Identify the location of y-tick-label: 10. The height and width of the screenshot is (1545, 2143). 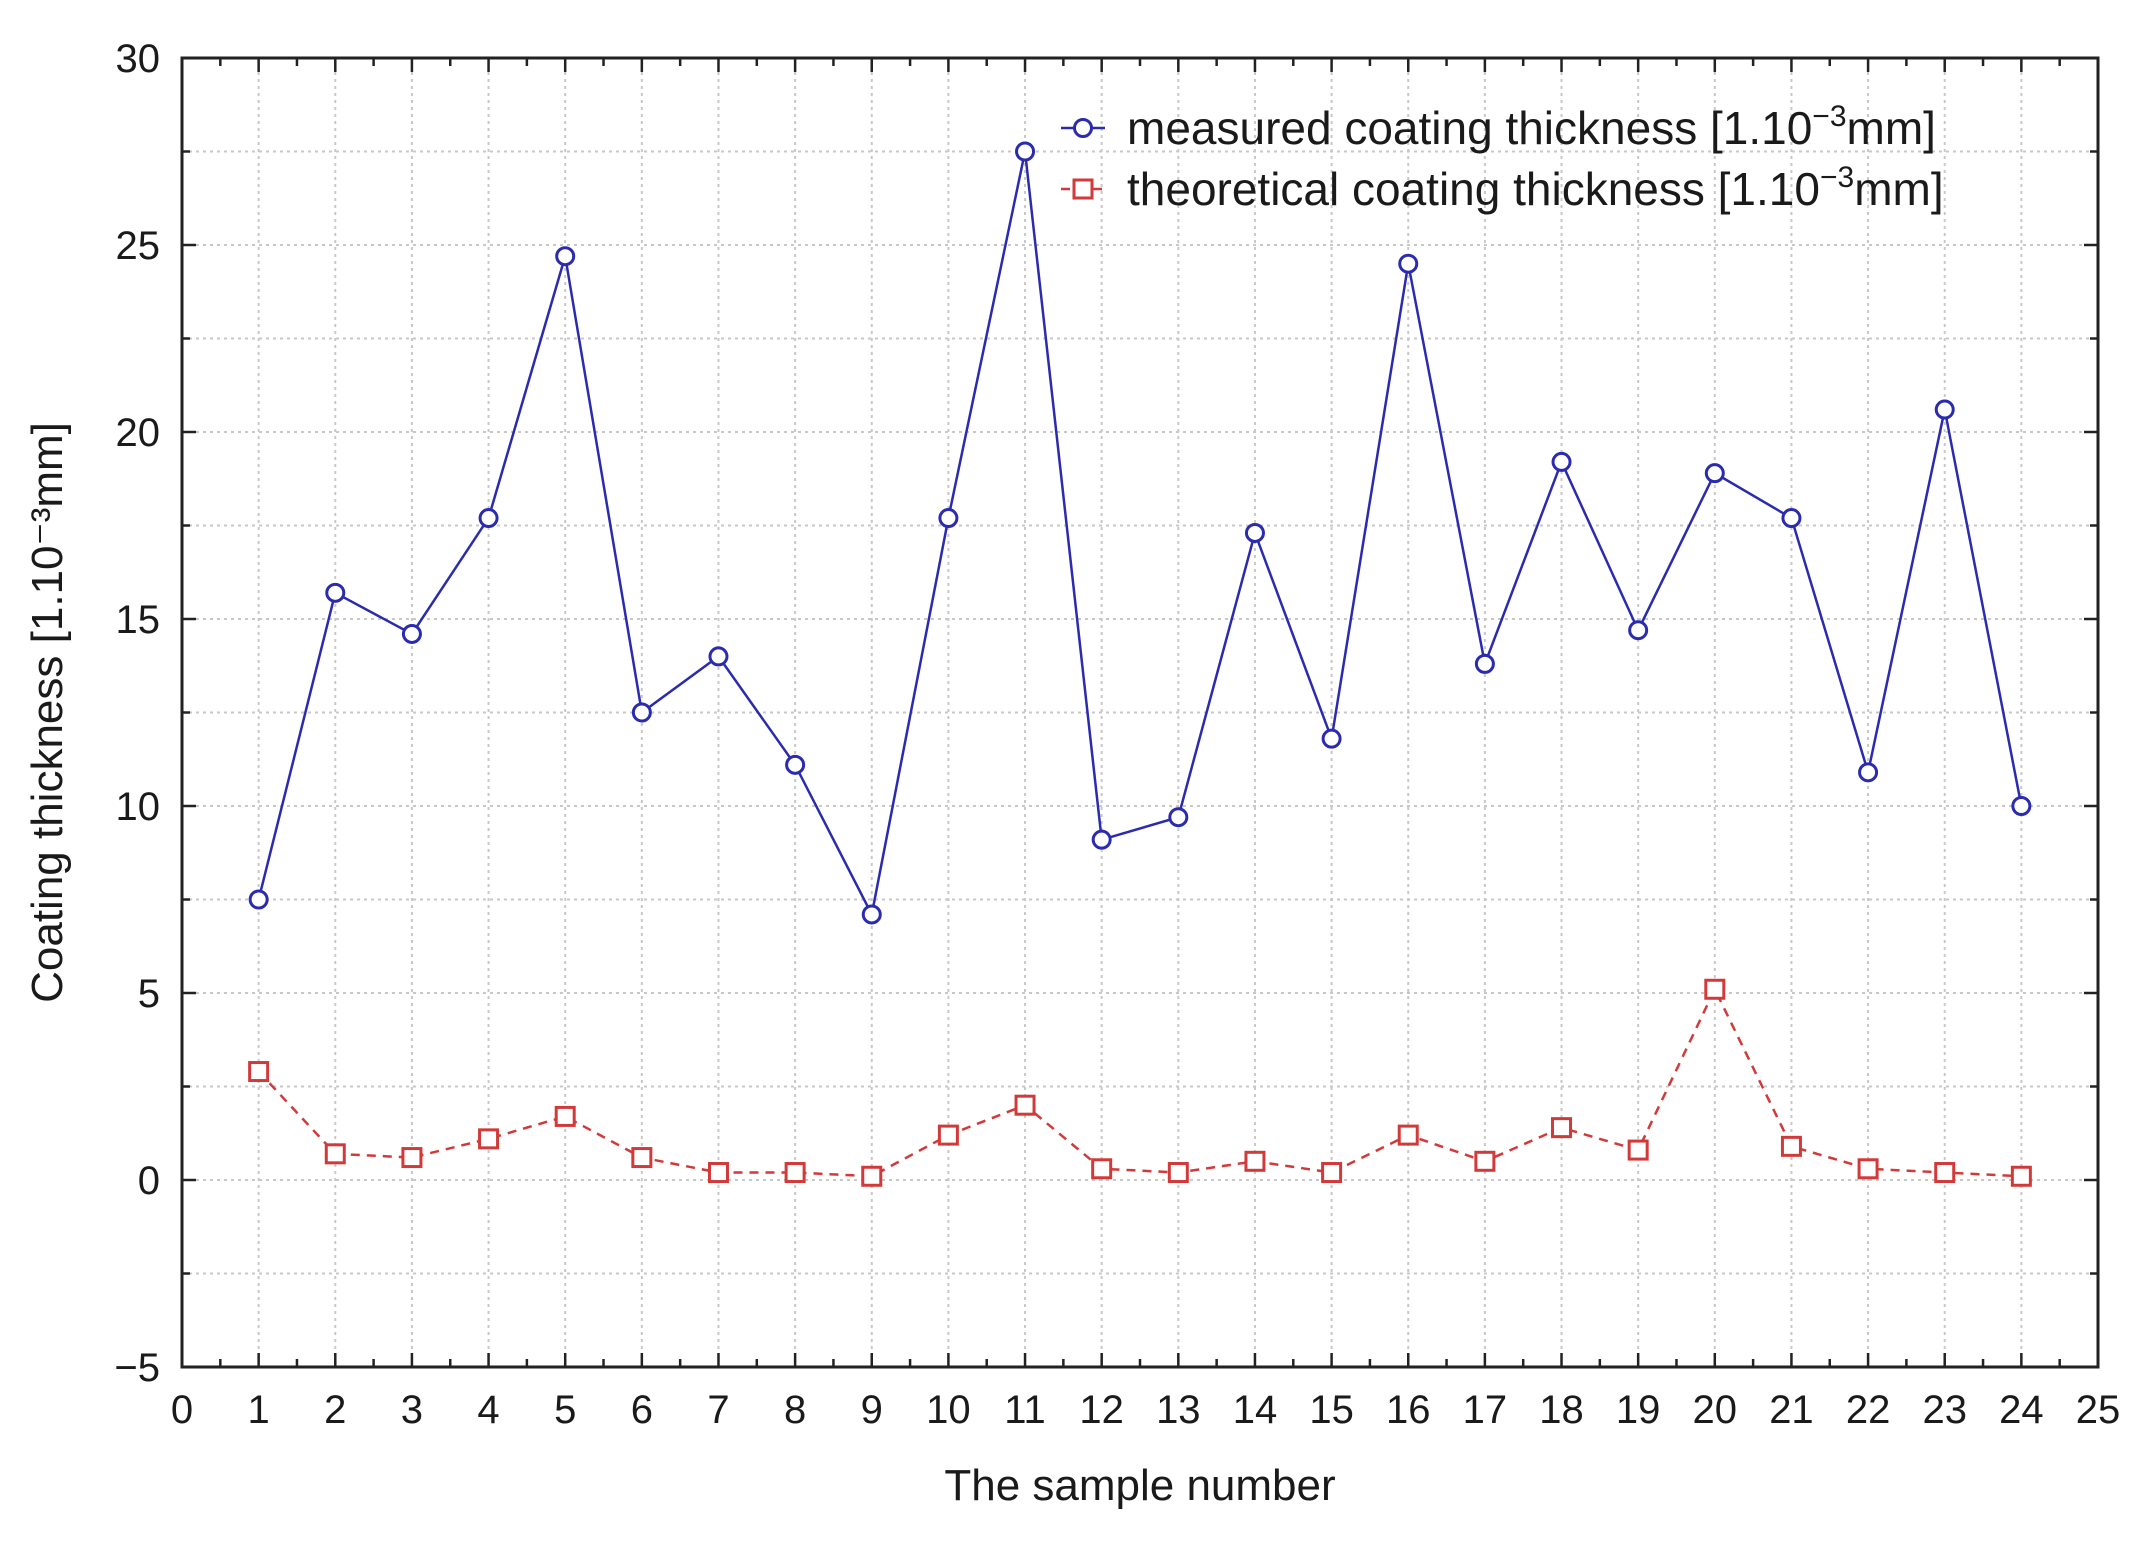
(138, 807).